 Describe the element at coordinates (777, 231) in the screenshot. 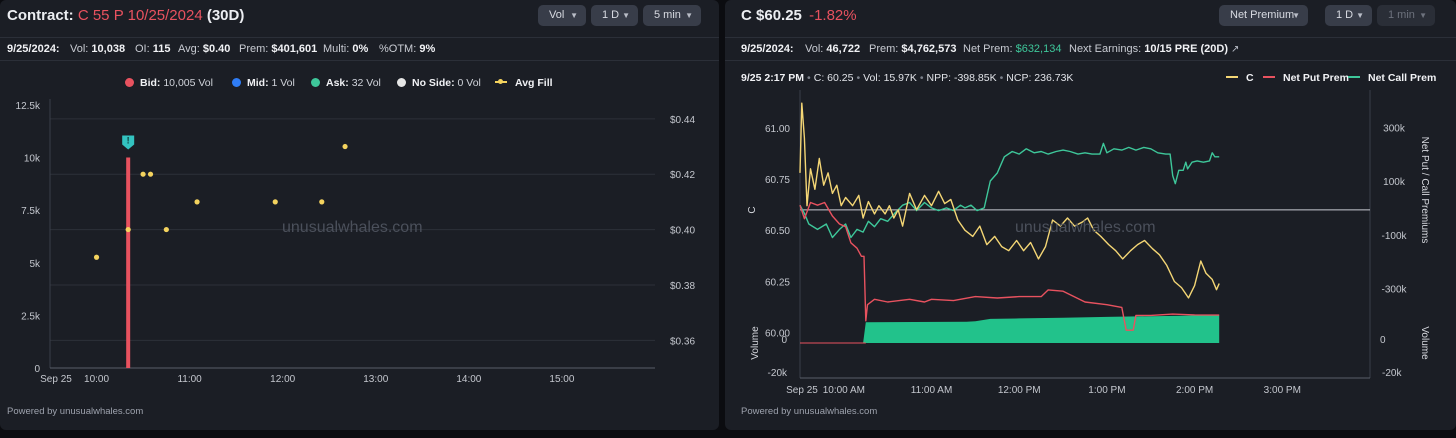

I see `y-left-tick-label: 60.50` at that location.